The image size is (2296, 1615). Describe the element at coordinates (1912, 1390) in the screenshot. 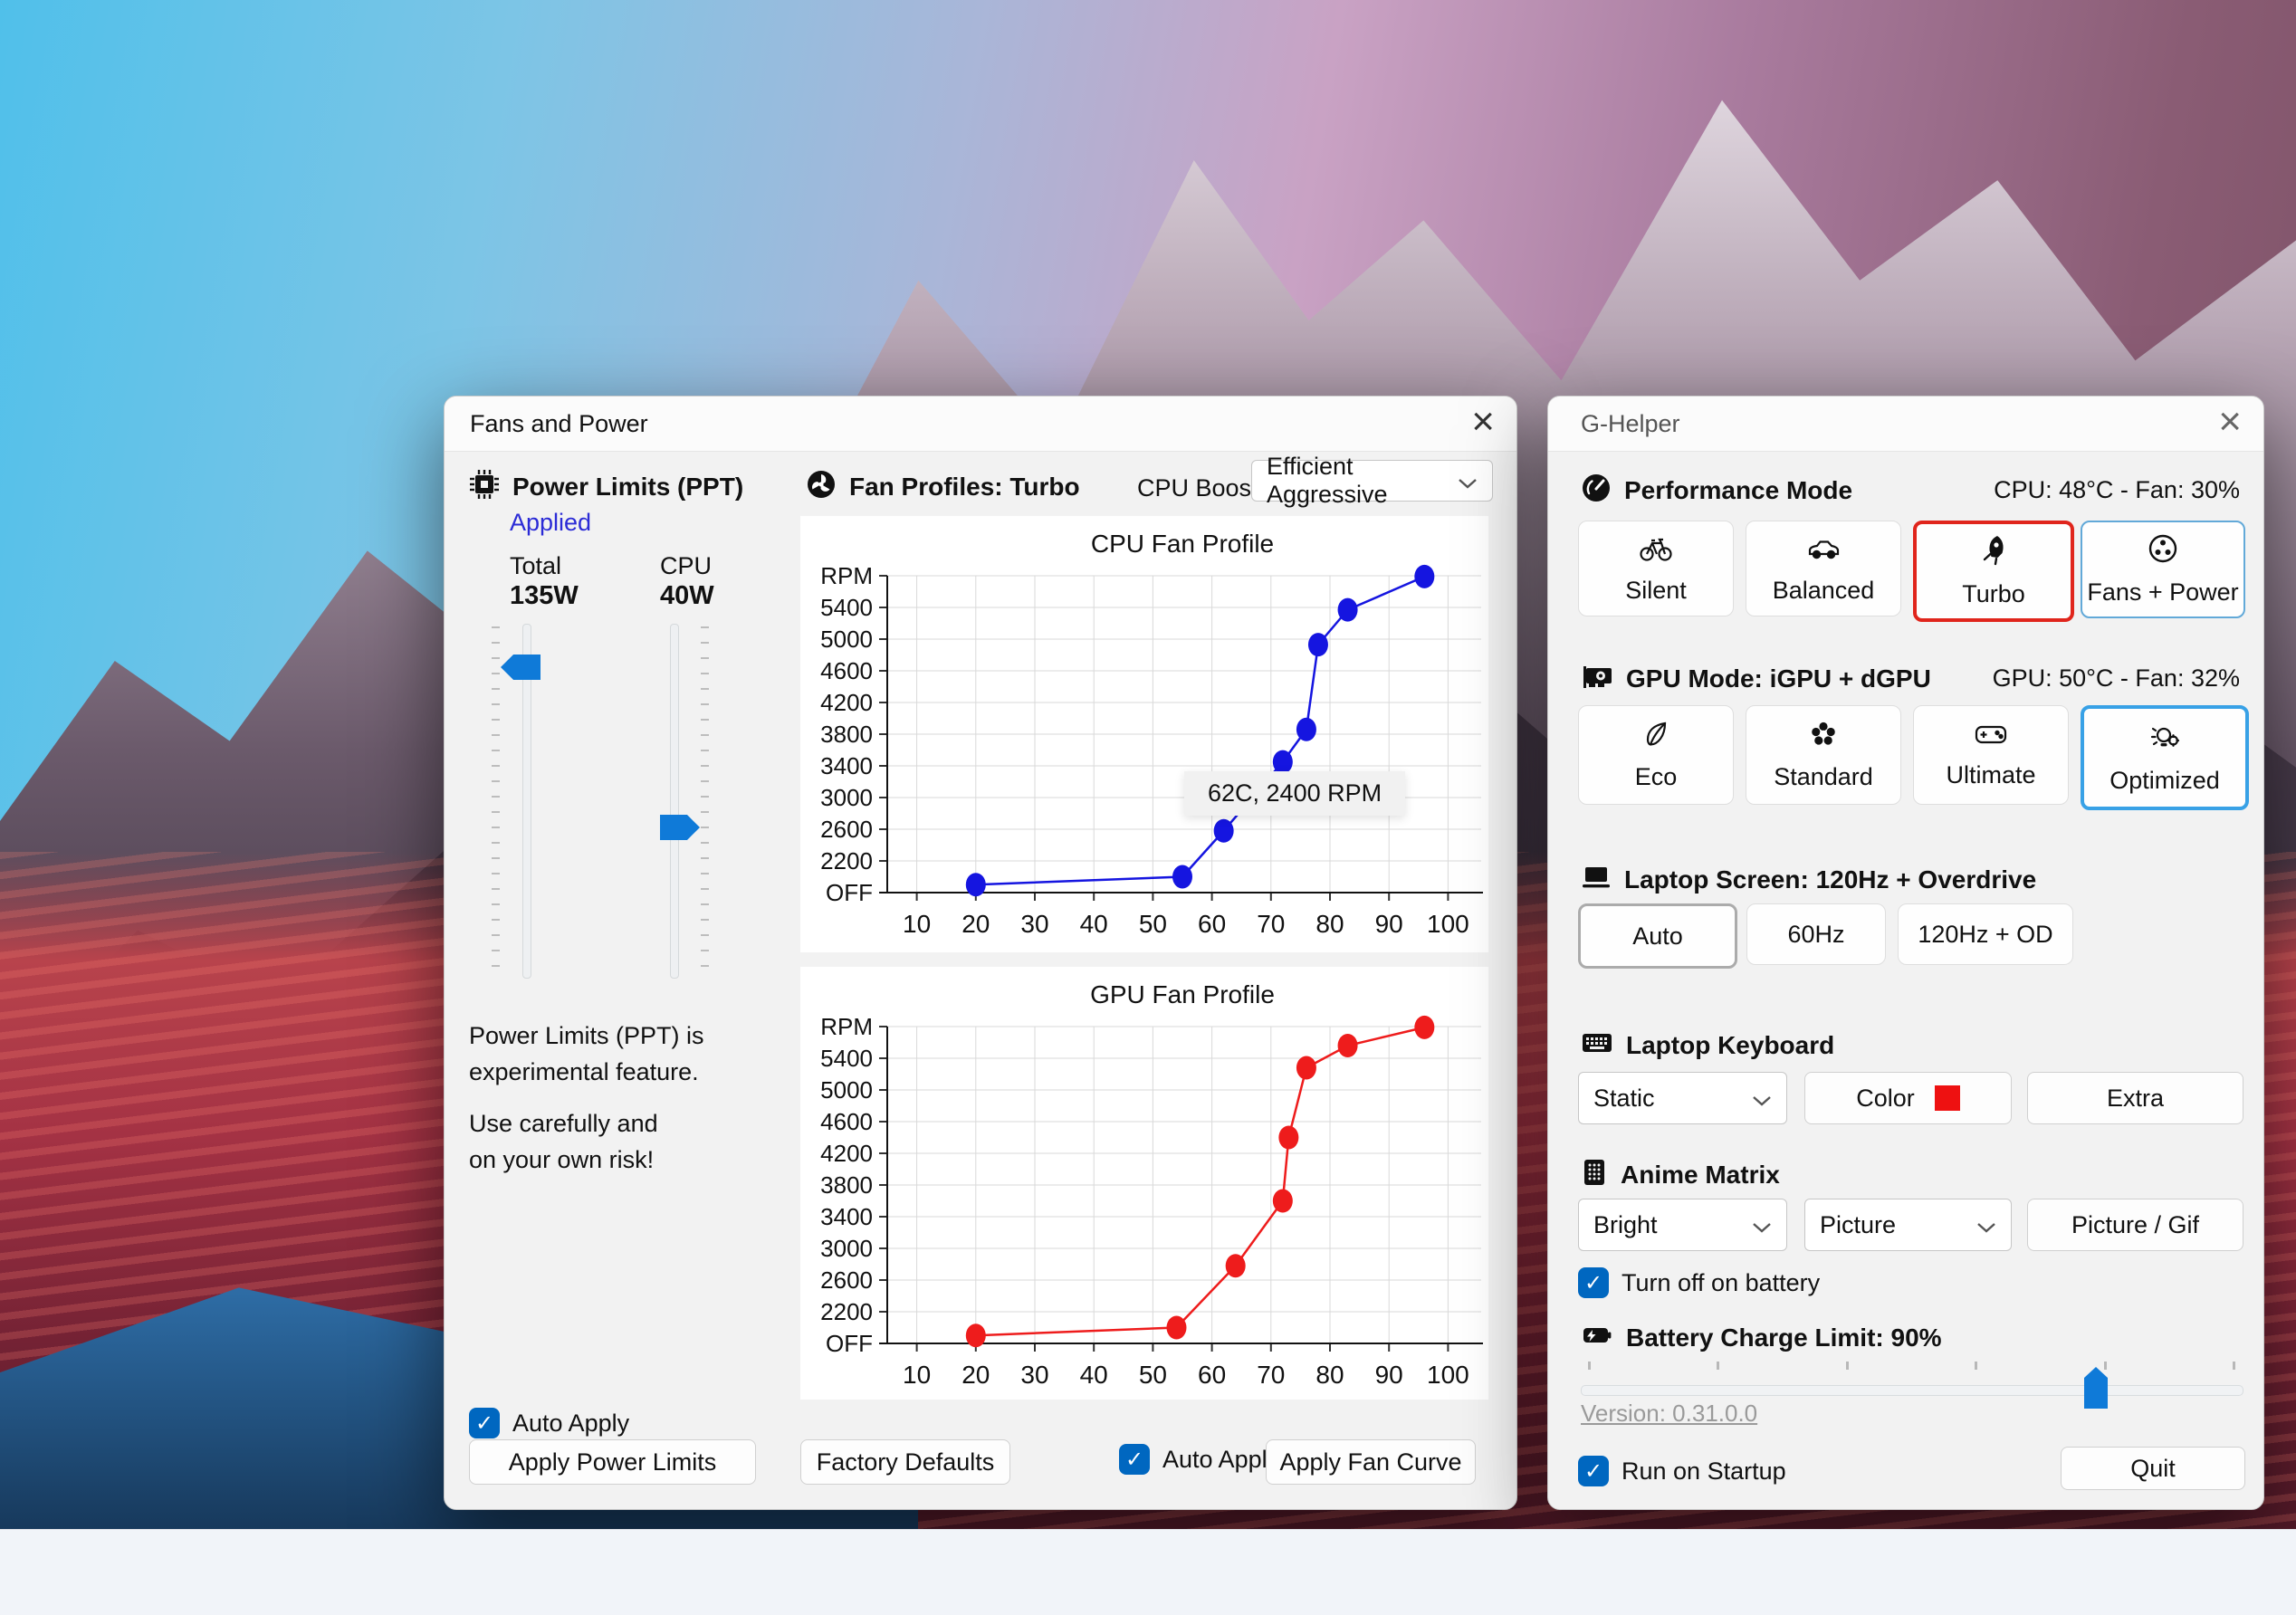

I see `battery-limit-slider` at that location.